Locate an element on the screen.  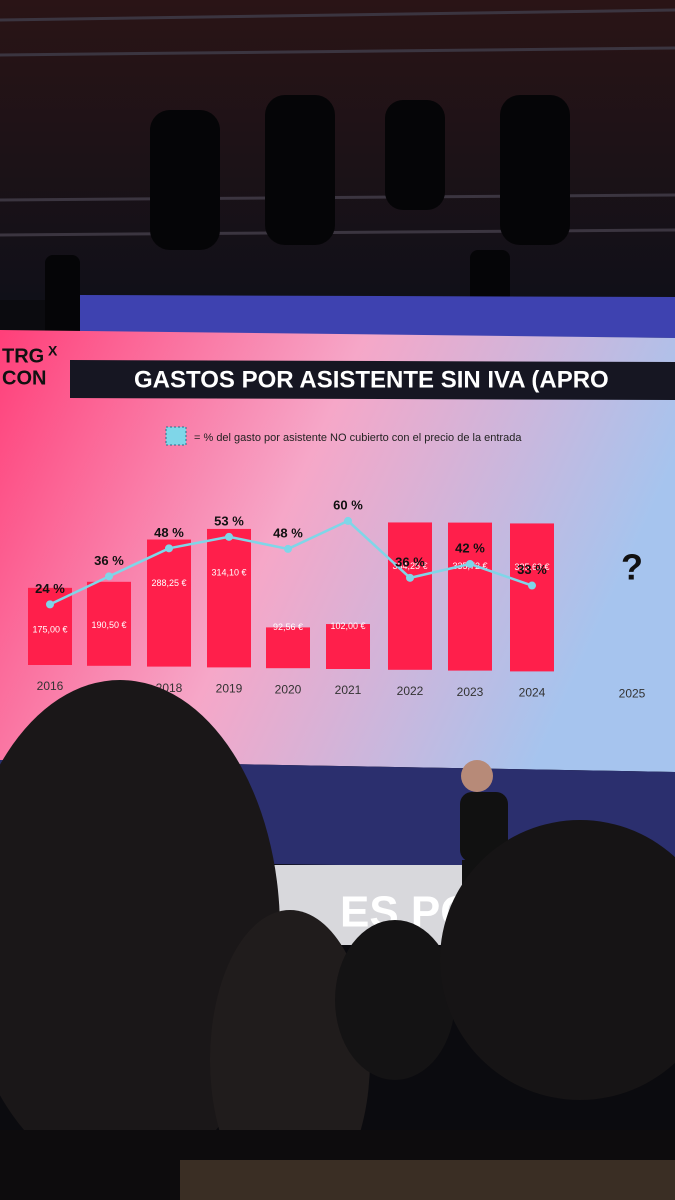
legend-swatch is located at coordinates (176, 436).